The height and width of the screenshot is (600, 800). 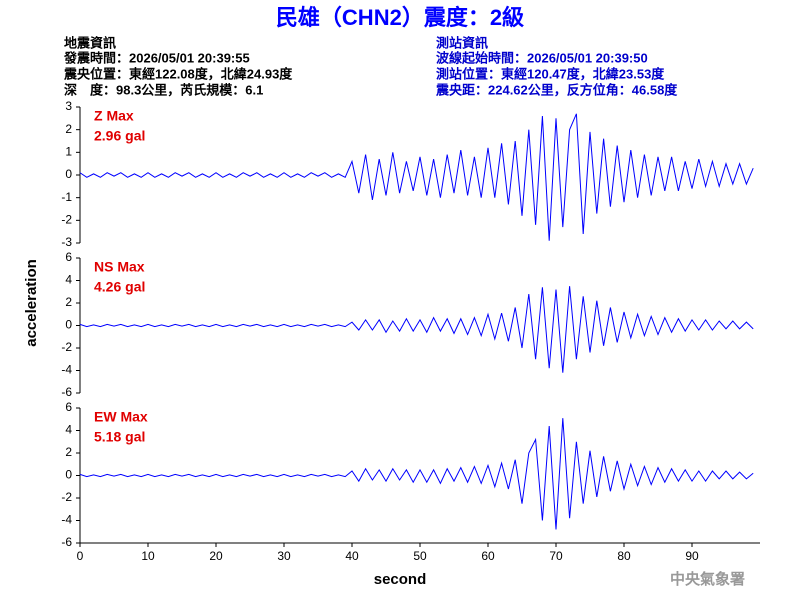 I want to click on x-tick-label: 90, so click(x=692, y=556).